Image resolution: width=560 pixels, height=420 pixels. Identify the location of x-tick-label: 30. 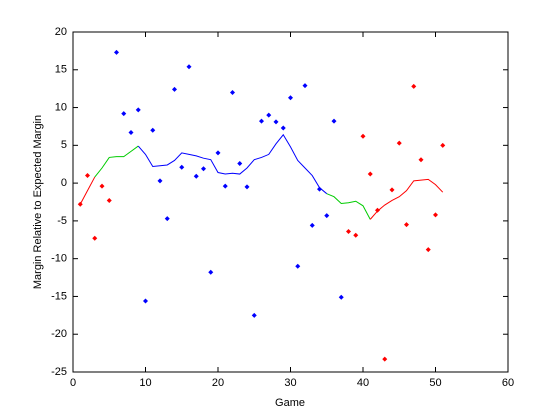
(290, 383).